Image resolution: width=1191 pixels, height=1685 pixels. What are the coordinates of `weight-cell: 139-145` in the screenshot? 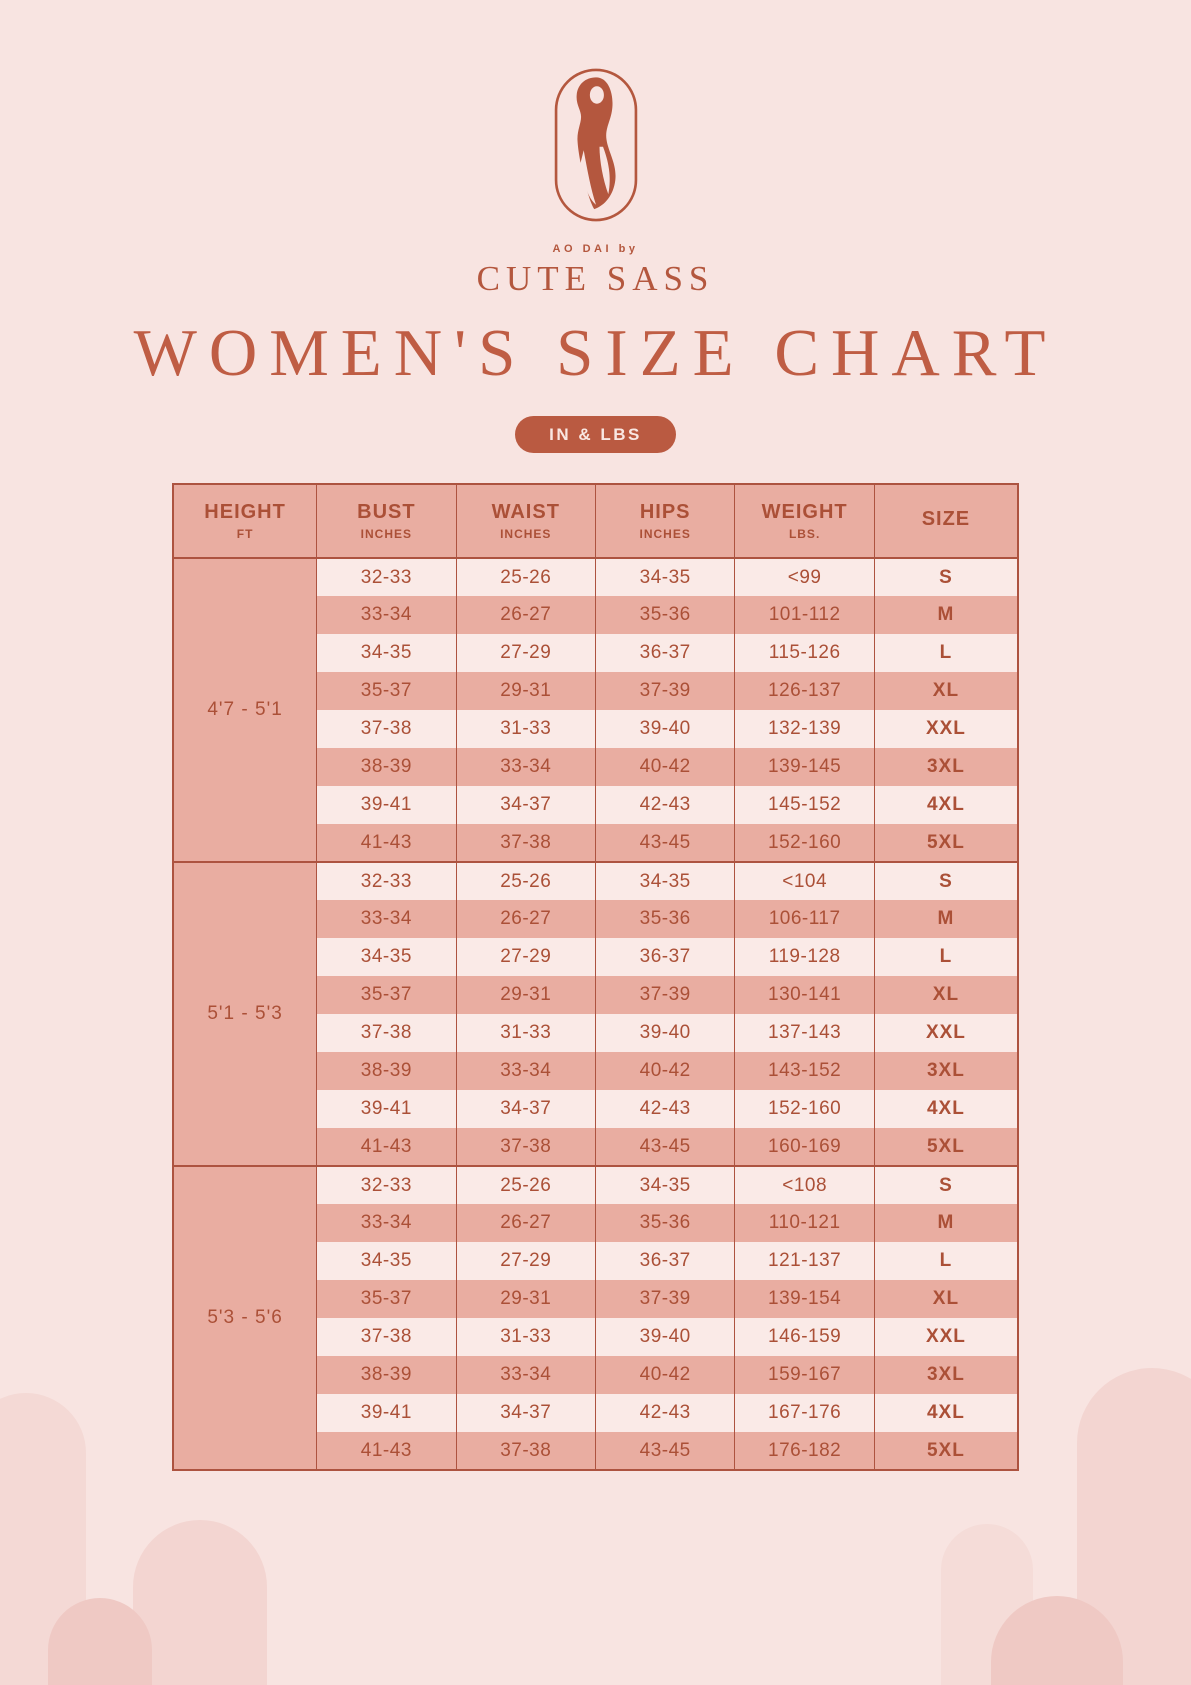 It's located at (804, 767).